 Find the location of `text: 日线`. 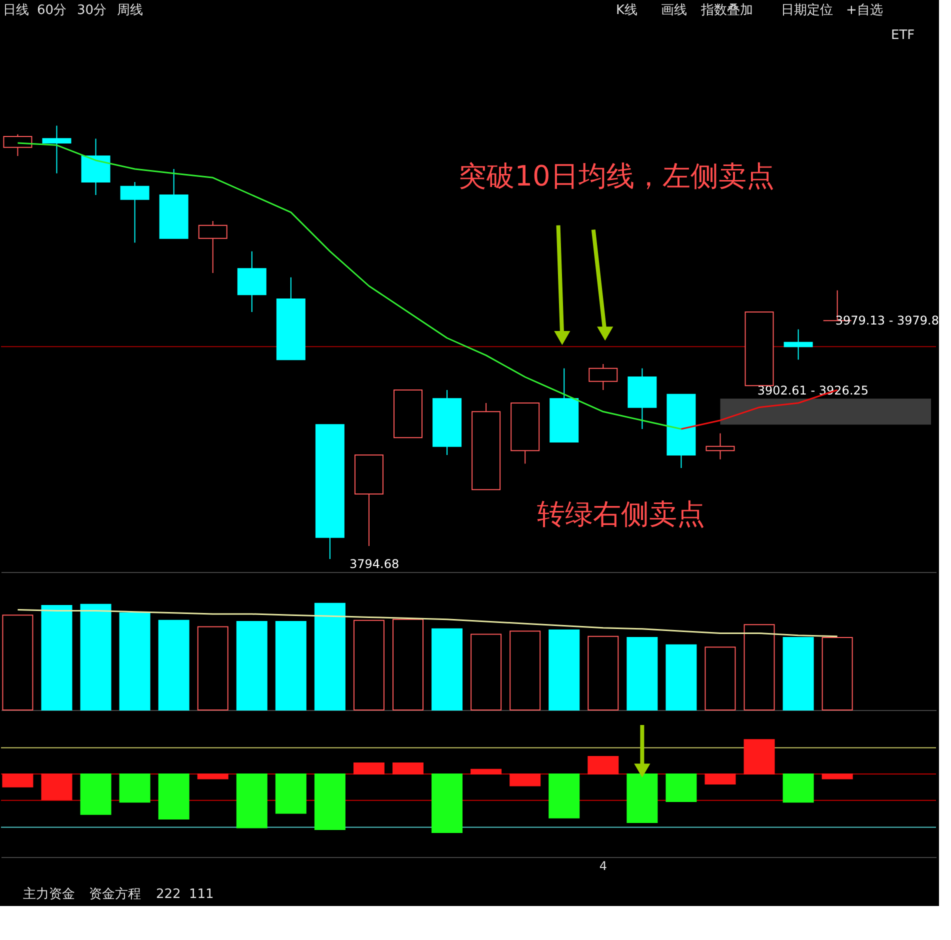

text: 日线 is located at coordinates (16, 10).